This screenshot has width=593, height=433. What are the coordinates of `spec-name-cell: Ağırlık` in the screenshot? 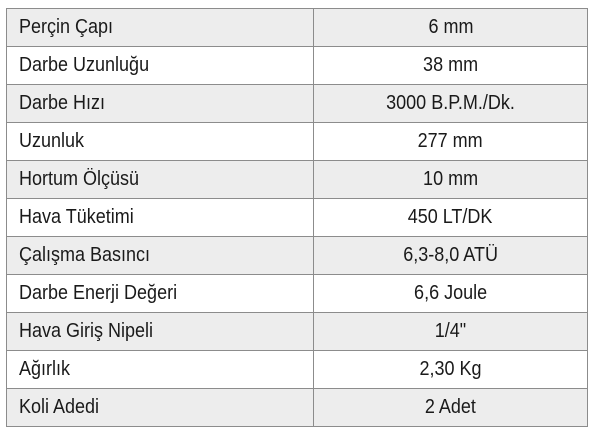 It's located at (160, 369).